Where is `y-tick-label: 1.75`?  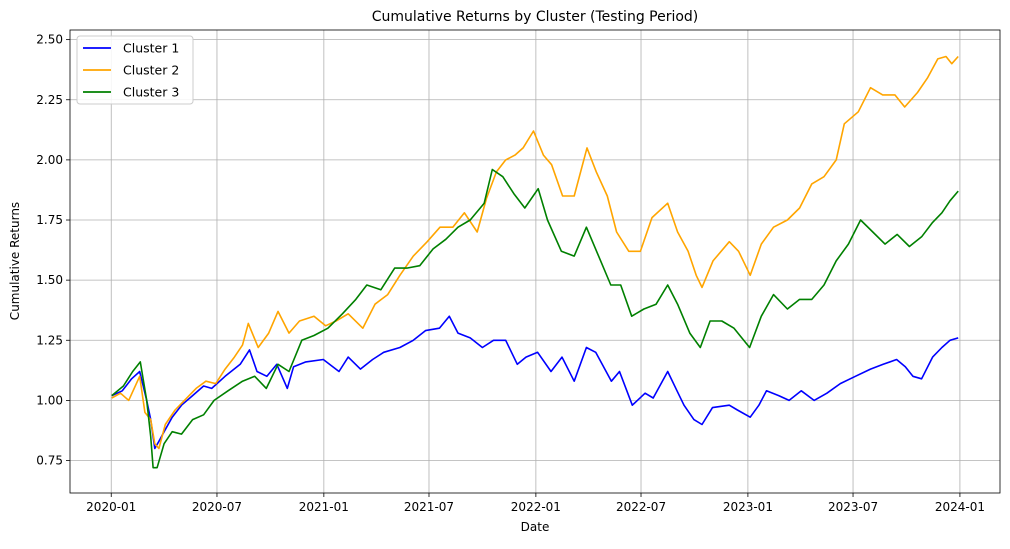 y-tick-label: 1.75 is located at coordinates (49, 220).